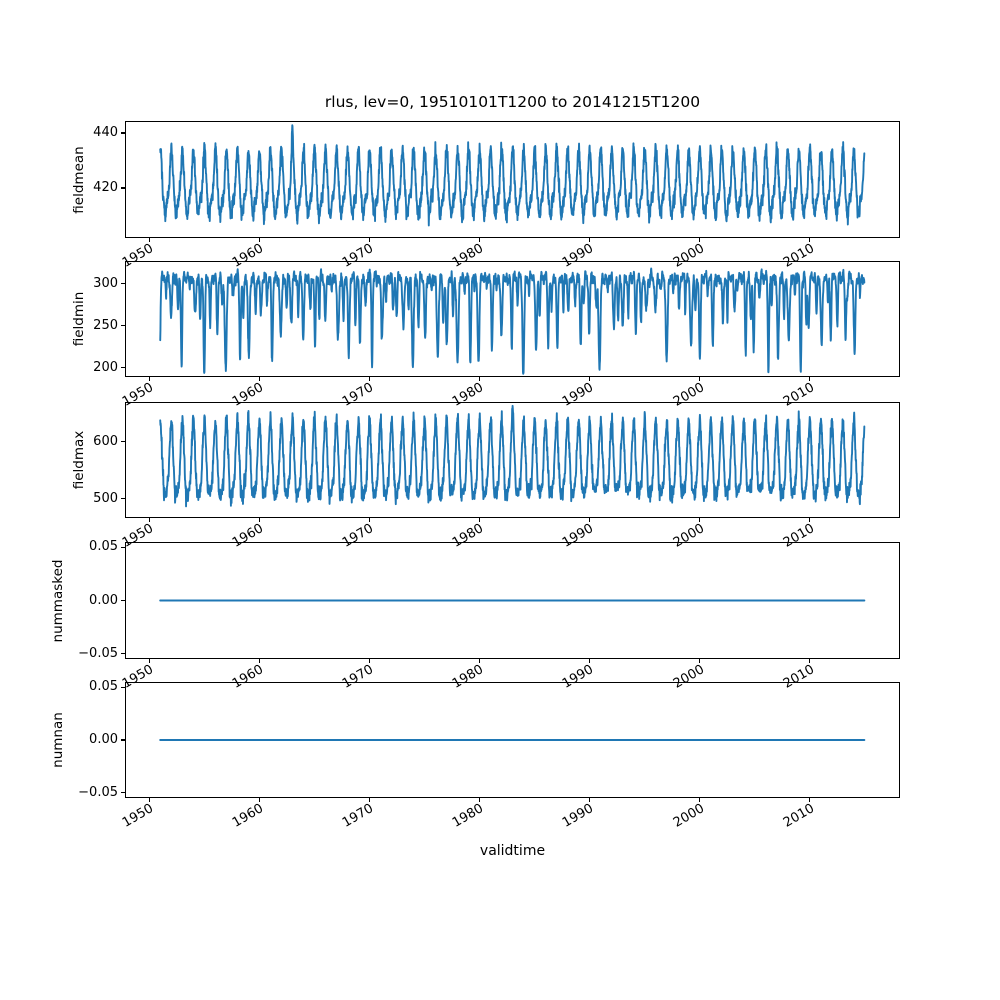 Image resolution: width=1000 pixels, height=1000 pixels. What do you see at coordinates (512, 851) in the screenshot?
I see `x-axis-label: validtime` at bounding box center [512, 851].